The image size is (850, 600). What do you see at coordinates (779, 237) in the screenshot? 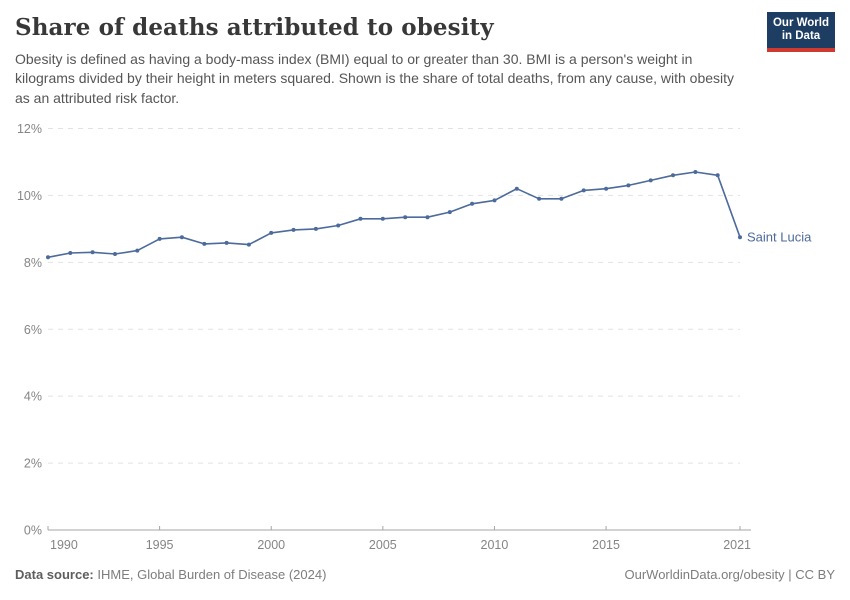
I see `series-label: Saint Lucia` at bounding box center [779, 237].